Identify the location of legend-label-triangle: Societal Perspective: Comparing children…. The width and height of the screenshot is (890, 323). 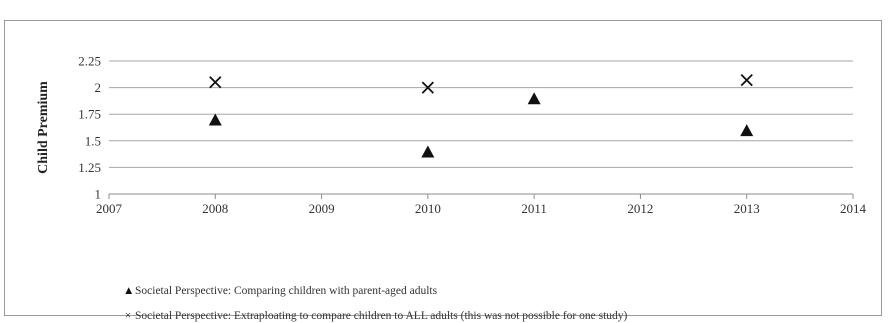
(286, 291).